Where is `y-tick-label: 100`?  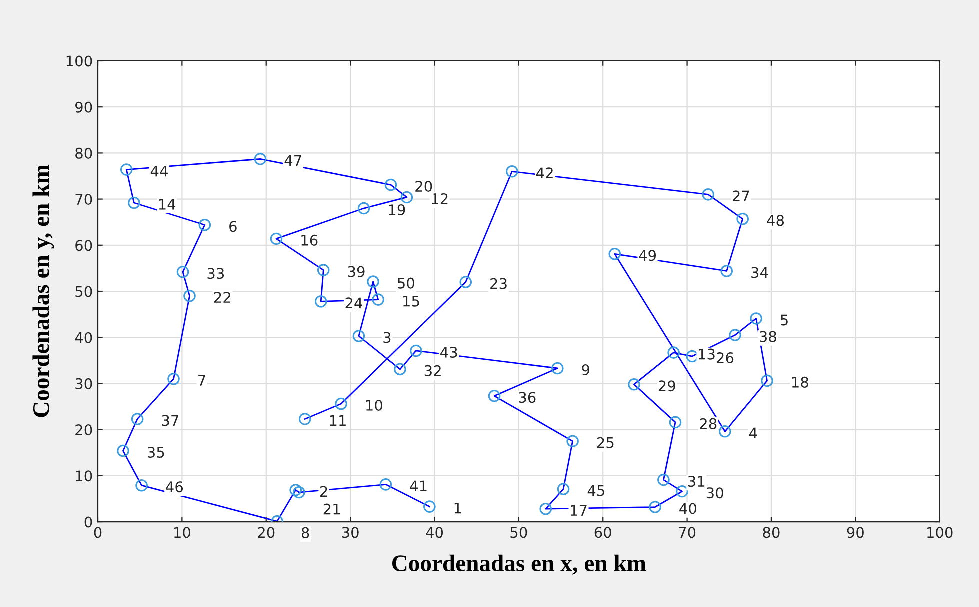 y-tick-label: 100 is located at coordinates (79, 61).